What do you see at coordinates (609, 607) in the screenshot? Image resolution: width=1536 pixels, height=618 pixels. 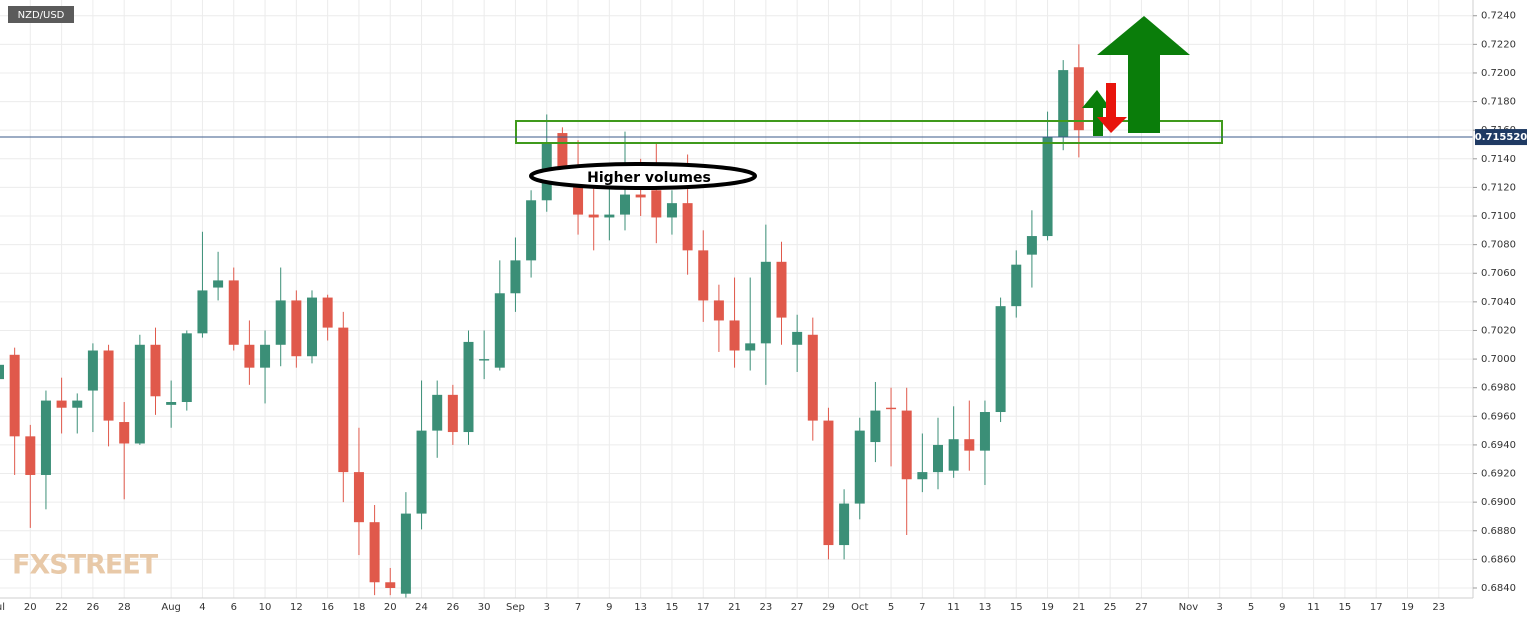 I see `x-tick-label: 9` at bounding box center [609, 607].